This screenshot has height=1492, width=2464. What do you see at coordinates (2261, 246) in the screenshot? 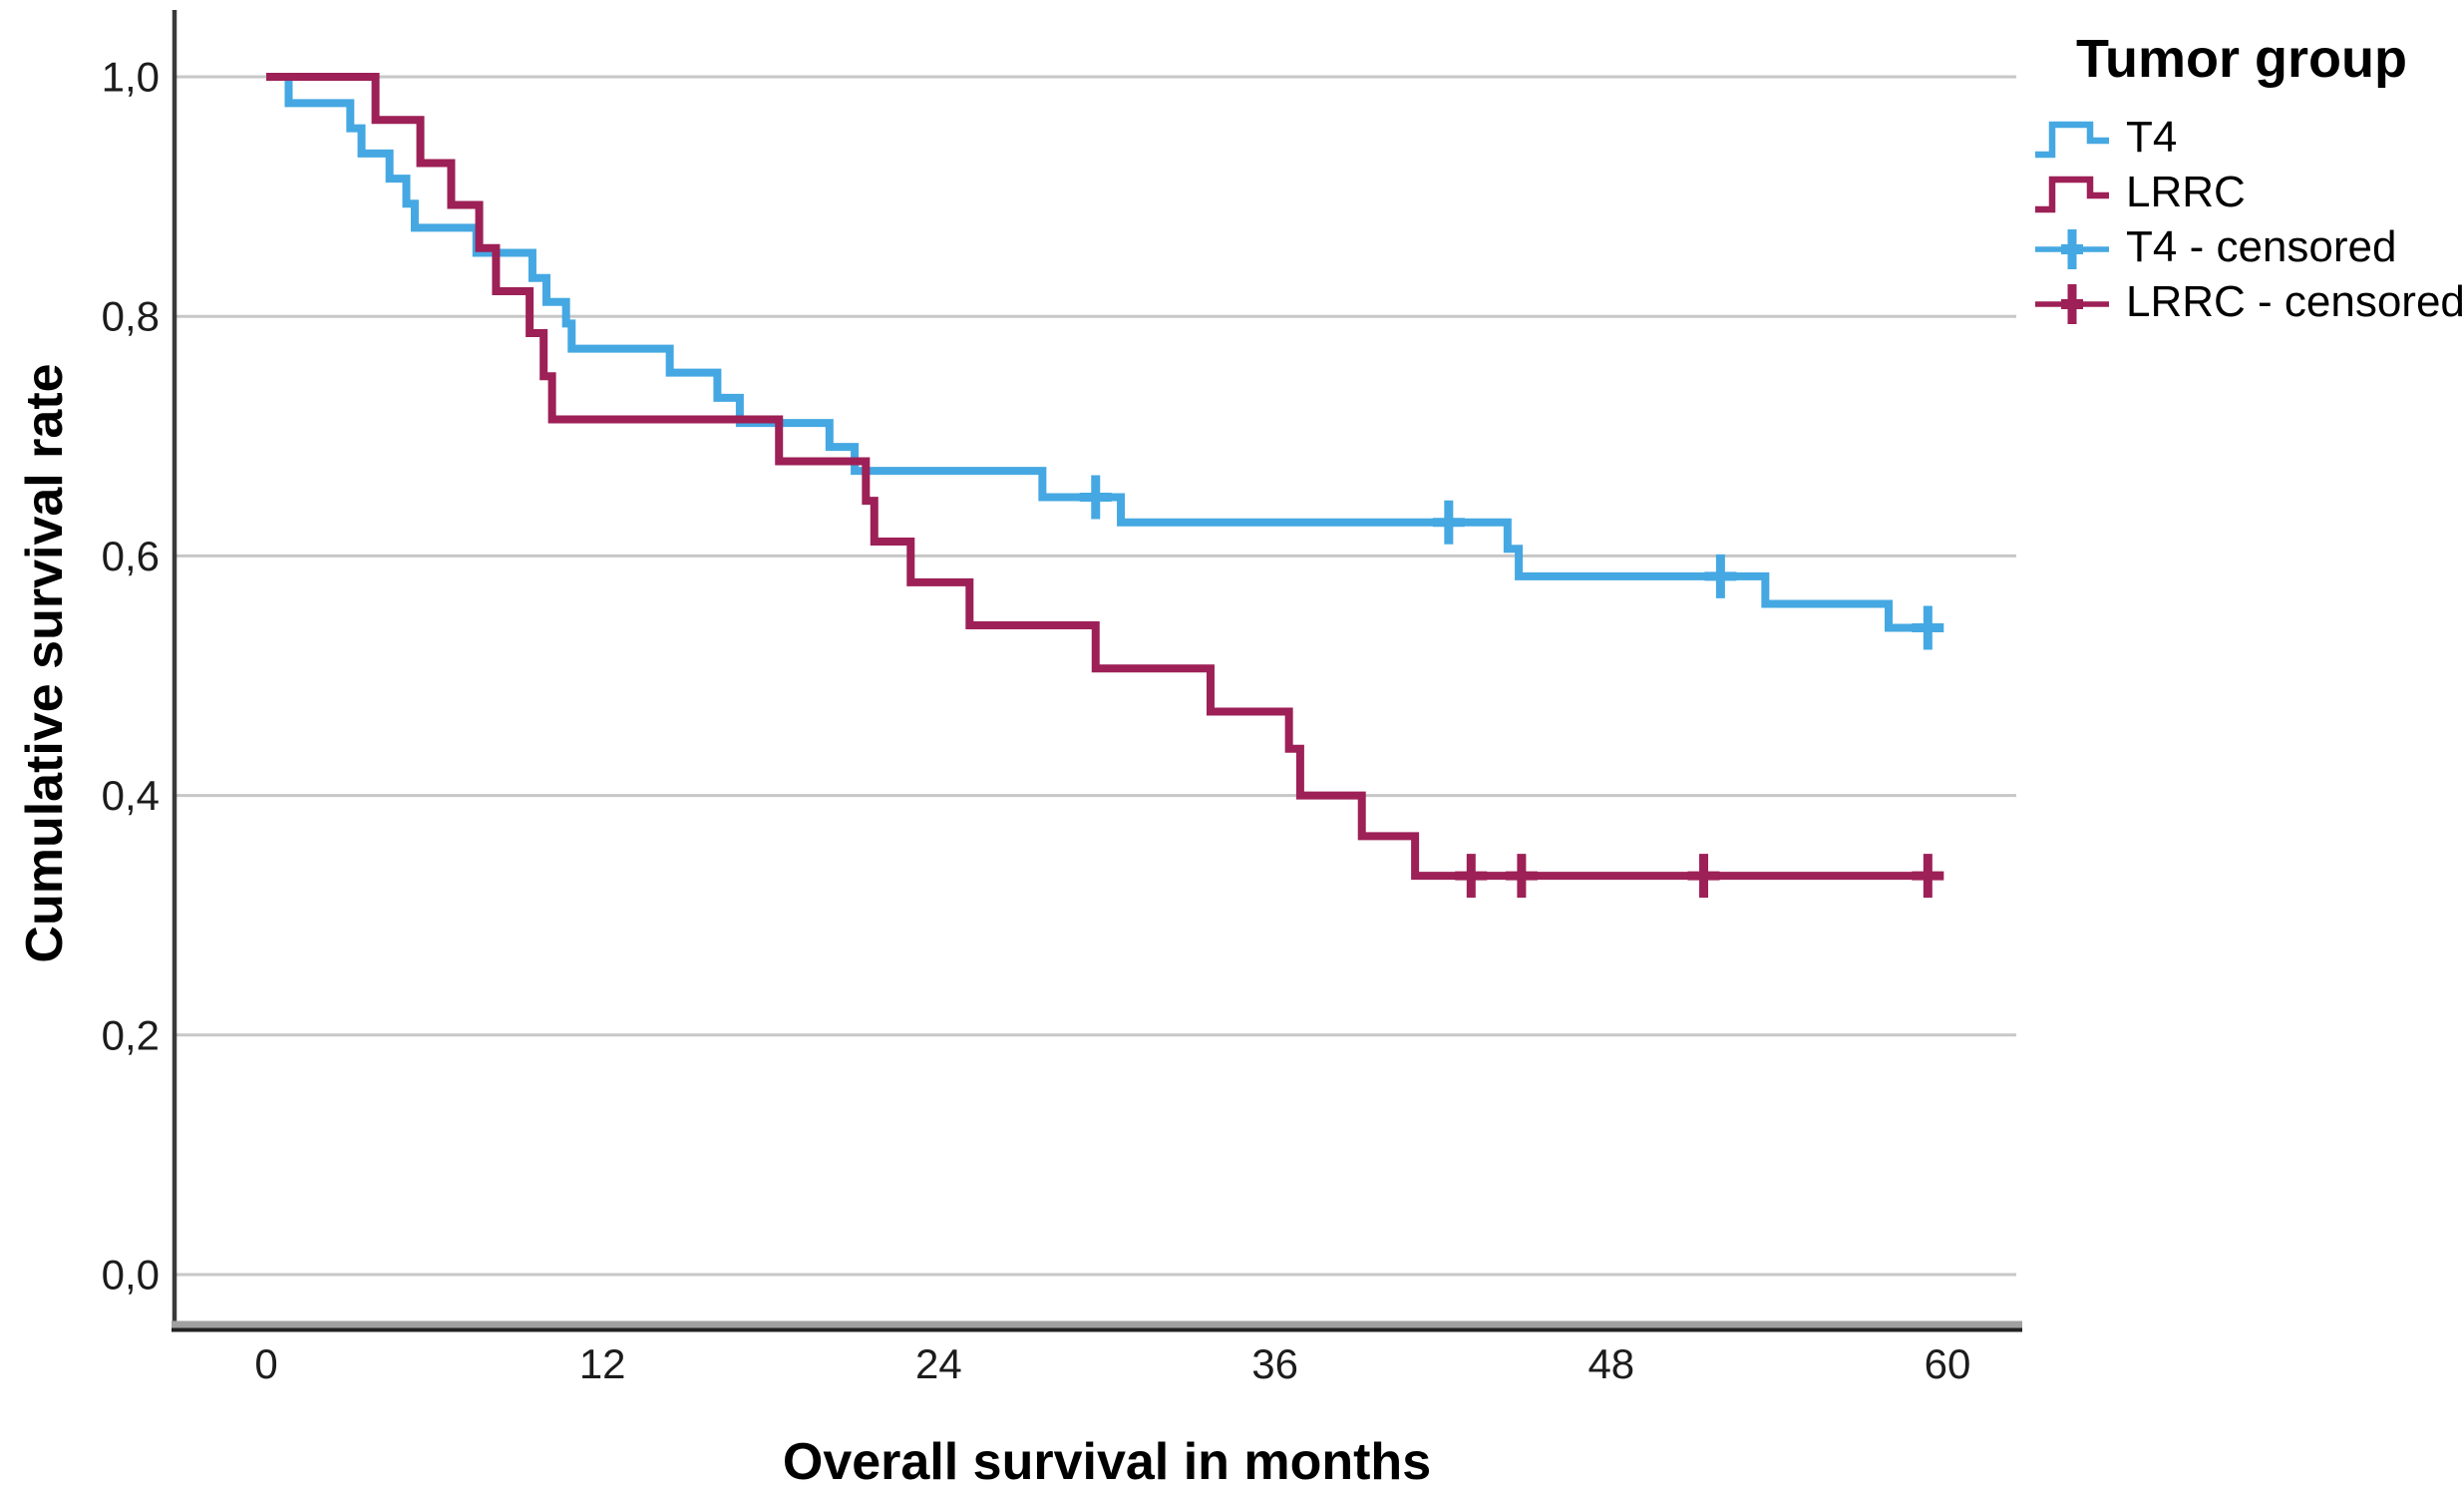
I see `legend-item-label: T4 - censored` at bounding box center [2261, 246].